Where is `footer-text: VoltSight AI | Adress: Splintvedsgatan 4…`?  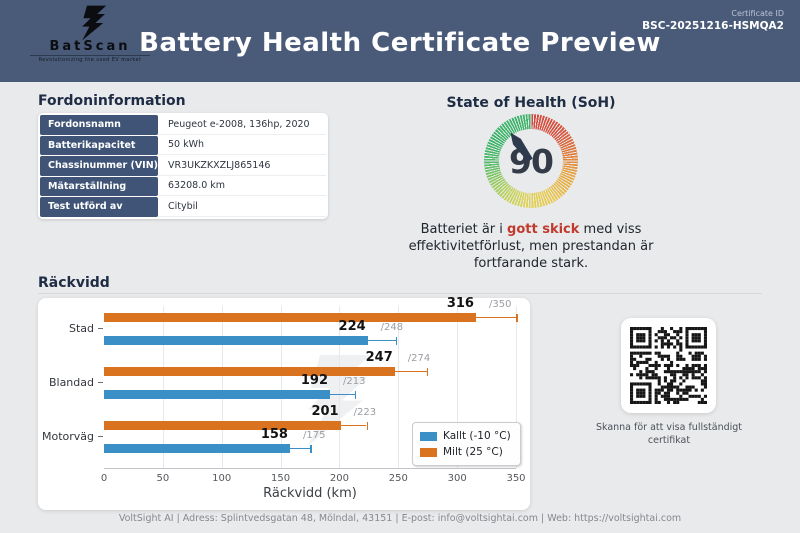 footer-text: VoltSight AI | Adress: Splintvedsgatan 4… is located at coordinates (400, 518).